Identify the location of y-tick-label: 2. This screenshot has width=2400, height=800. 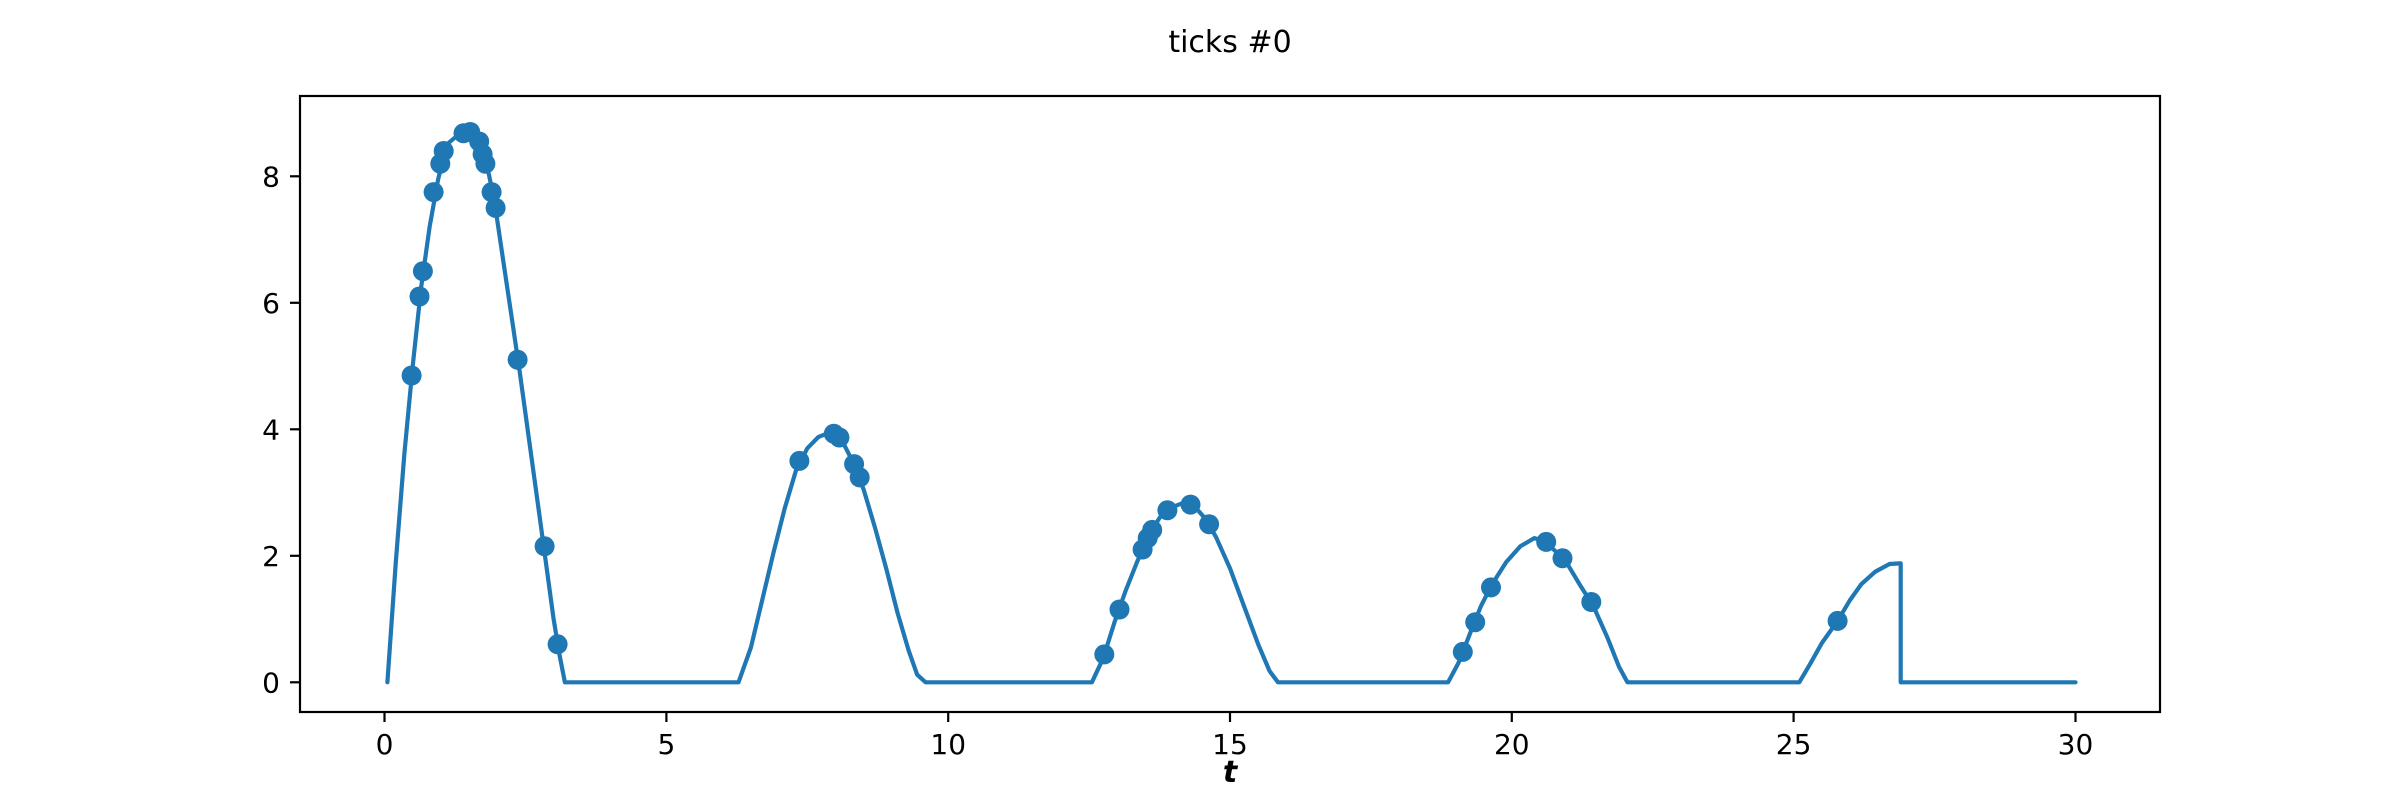
(271, 556).